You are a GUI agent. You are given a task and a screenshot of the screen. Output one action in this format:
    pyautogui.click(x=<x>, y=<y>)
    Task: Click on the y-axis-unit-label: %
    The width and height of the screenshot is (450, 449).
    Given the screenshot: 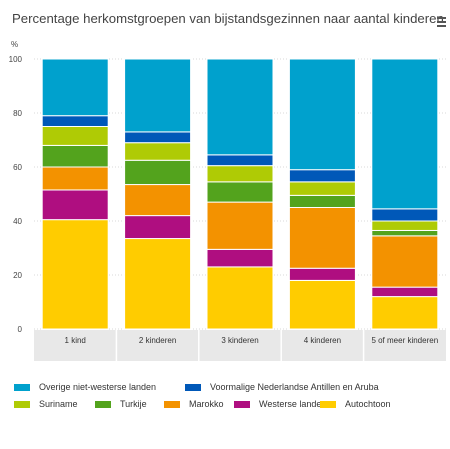 What is the action you would take?
    pyautogui.click(x=15, y=44)
    